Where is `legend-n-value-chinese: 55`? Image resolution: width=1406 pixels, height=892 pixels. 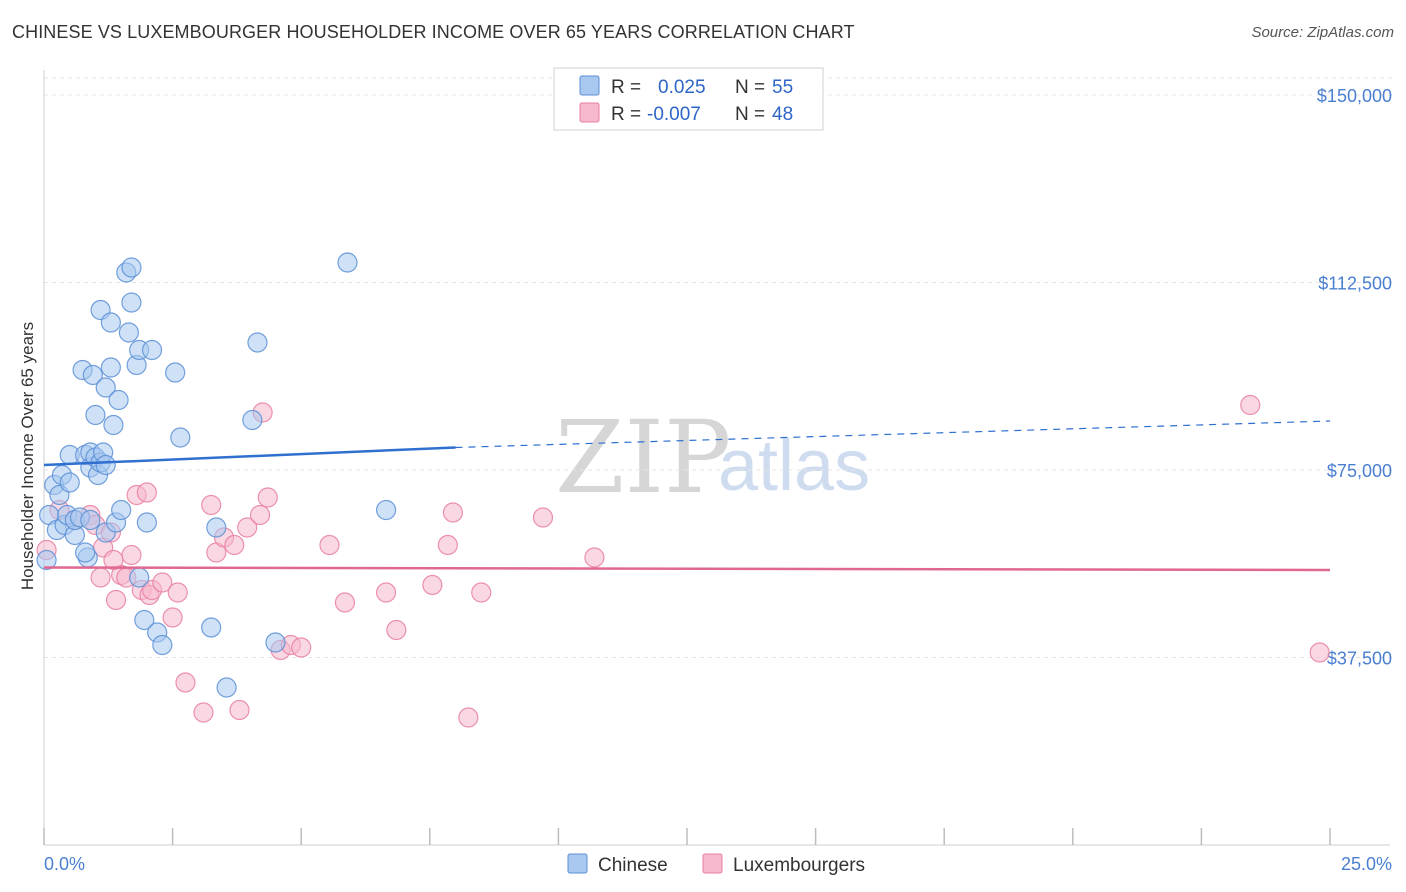
legend-n-value-chinese: 55 is located at coordinates (782, 87).